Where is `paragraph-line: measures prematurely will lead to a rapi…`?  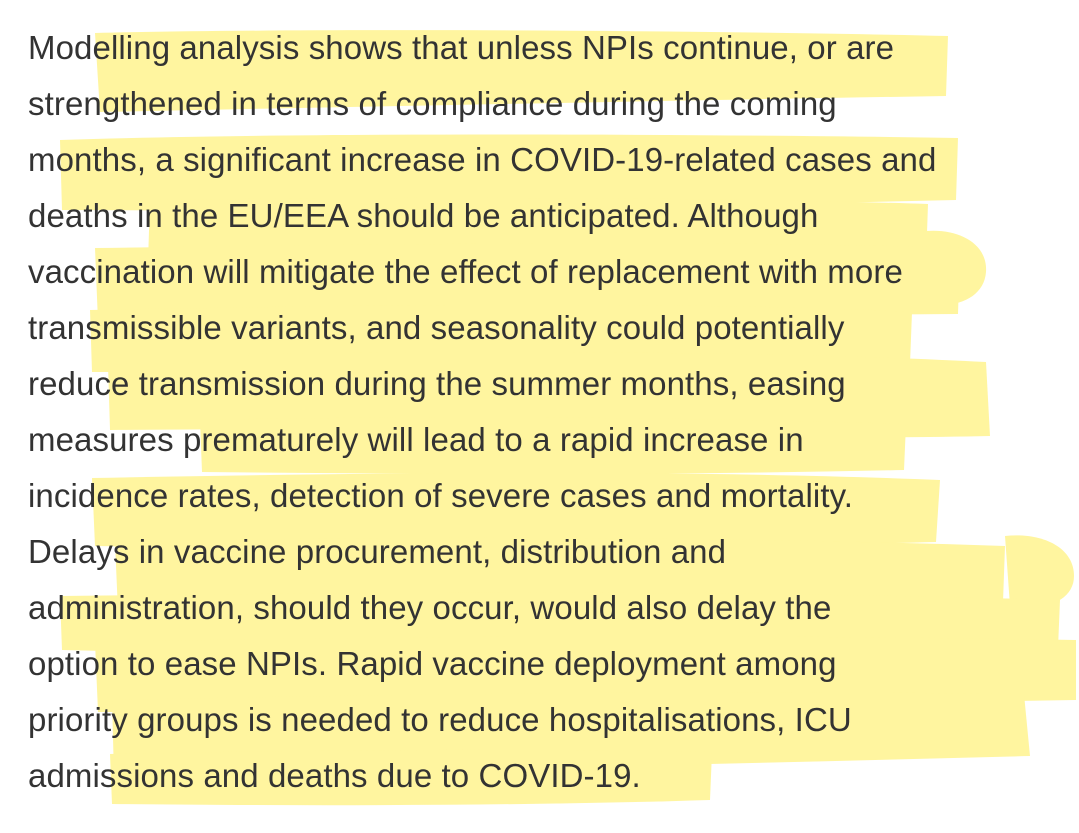
paragraph-line: measures prematurely will lead to a rapi… is located at coordinates (416, 439).